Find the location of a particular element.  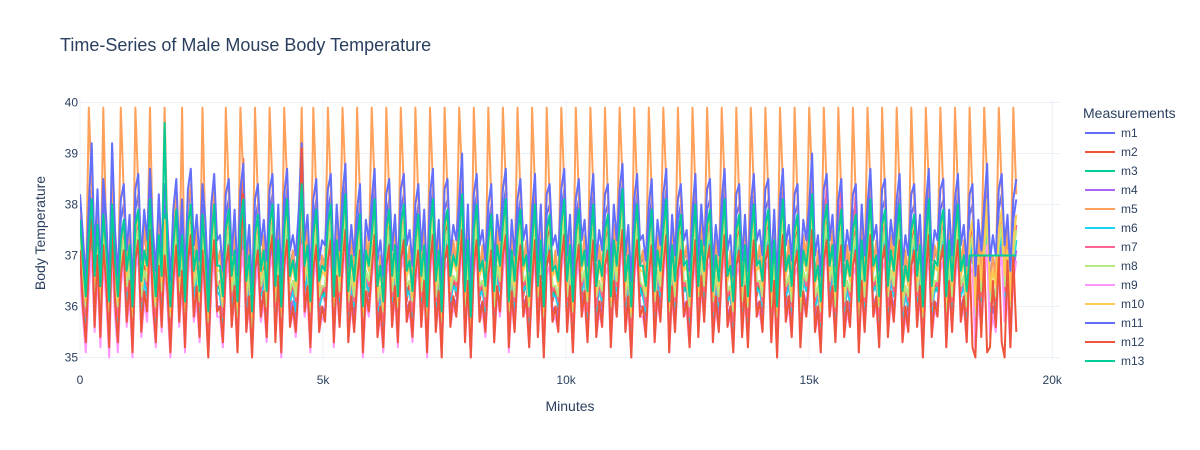

x-tick-label: 0 is located at coordinates (80, 380).